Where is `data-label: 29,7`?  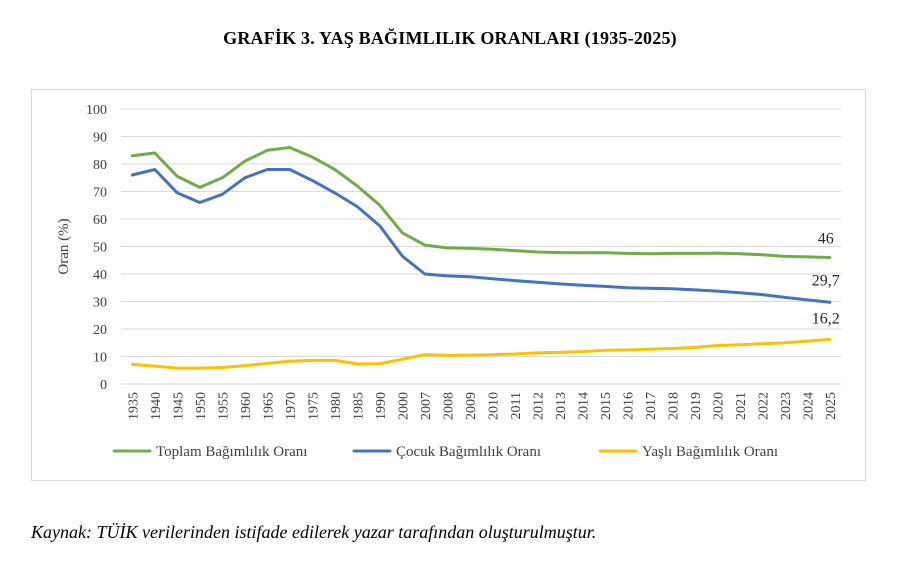 data-label: 29,7 is located at coordinates (826, 280).